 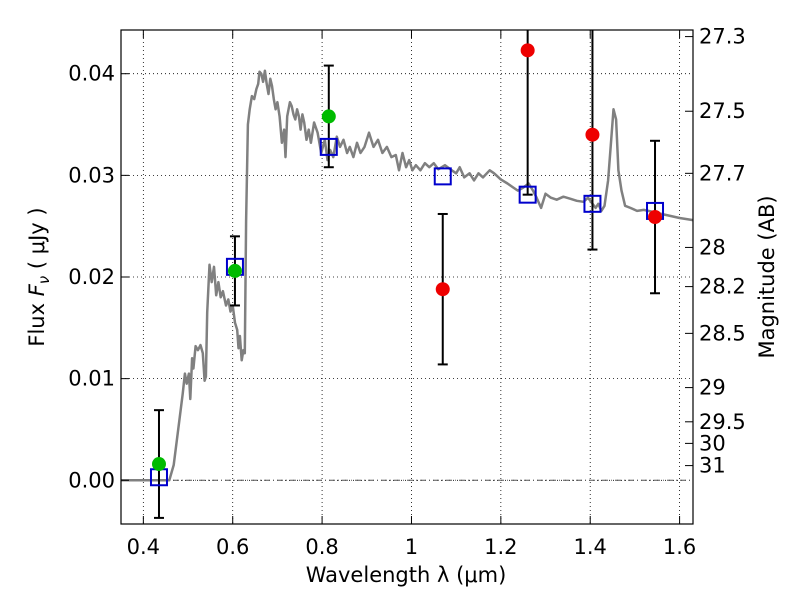 What do you see at coordinates (321, 547) in the screenshot?
I see `x-tick-label: 0.8` at bounding box center [321, 547].